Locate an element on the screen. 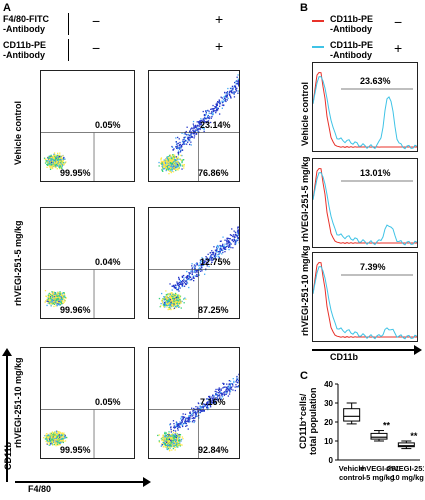 This screenshot has height=500, width=425. quadrant-bottom-pct: 76.86% is located at coordinates (213, 173).